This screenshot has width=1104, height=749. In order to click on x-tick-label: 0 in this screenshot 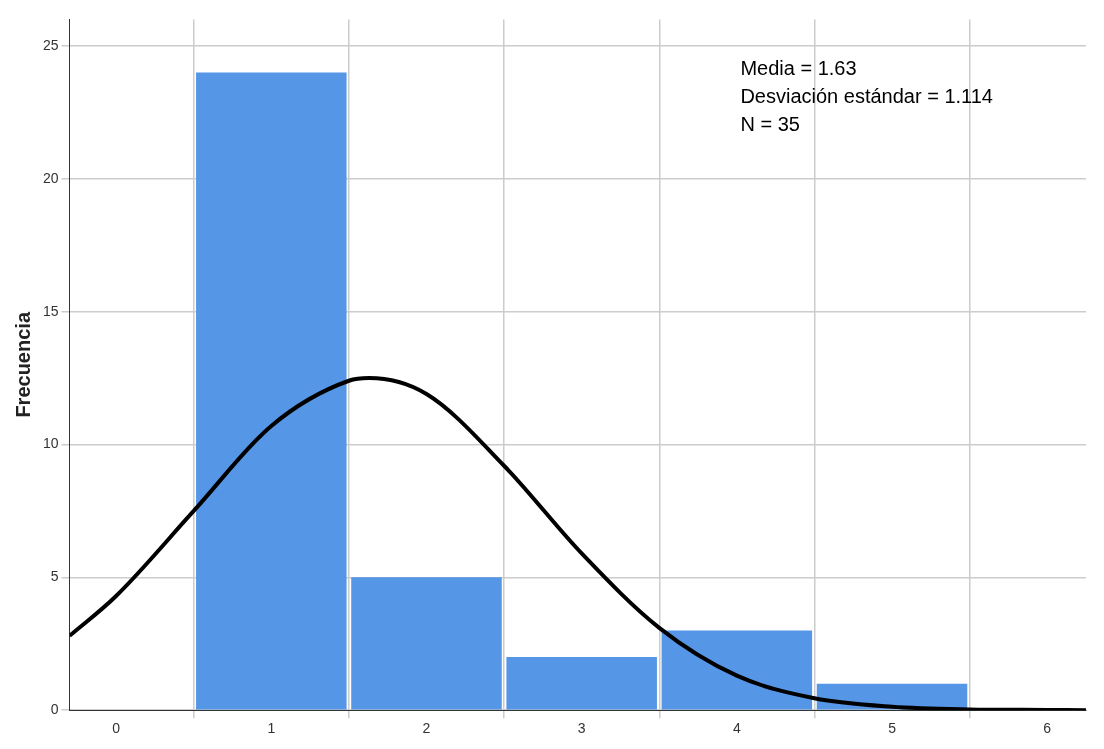, I will do `click(116, 728)`.